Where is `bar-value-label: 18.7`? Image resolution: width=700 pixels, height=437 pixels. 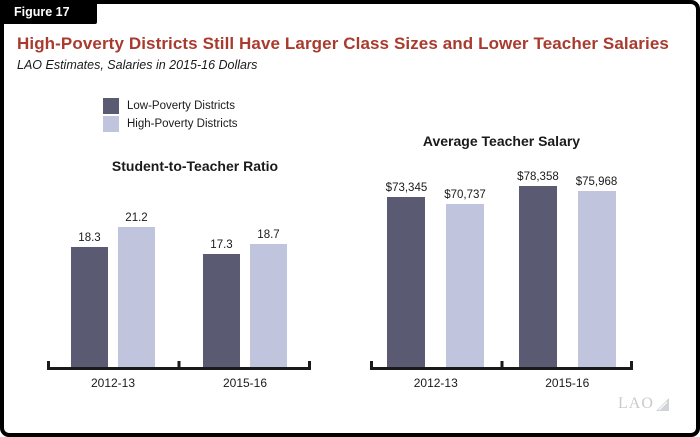 bar-value-label: 18.7 is located at coordinates (268, 235).